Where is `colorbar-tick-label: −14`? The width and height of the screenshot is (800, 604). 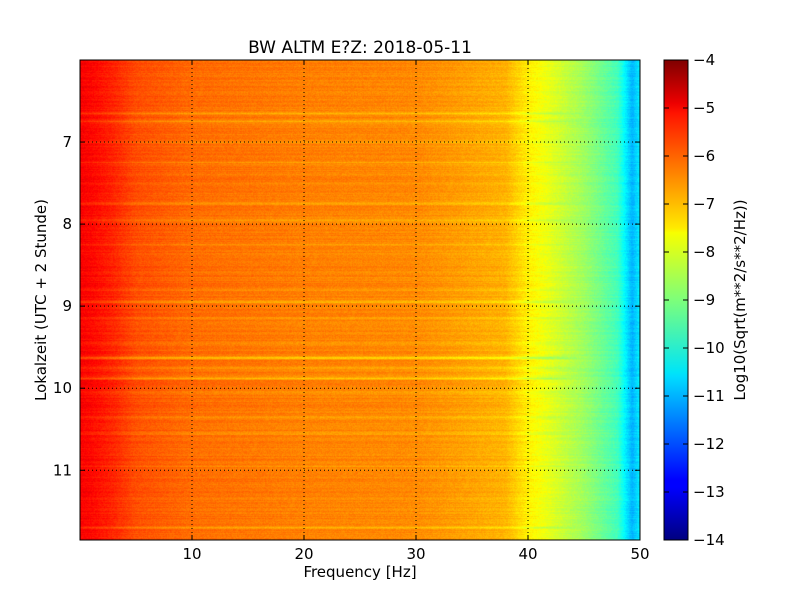
colorbar-tick-label: −14 is located at coordinates (709, 540).